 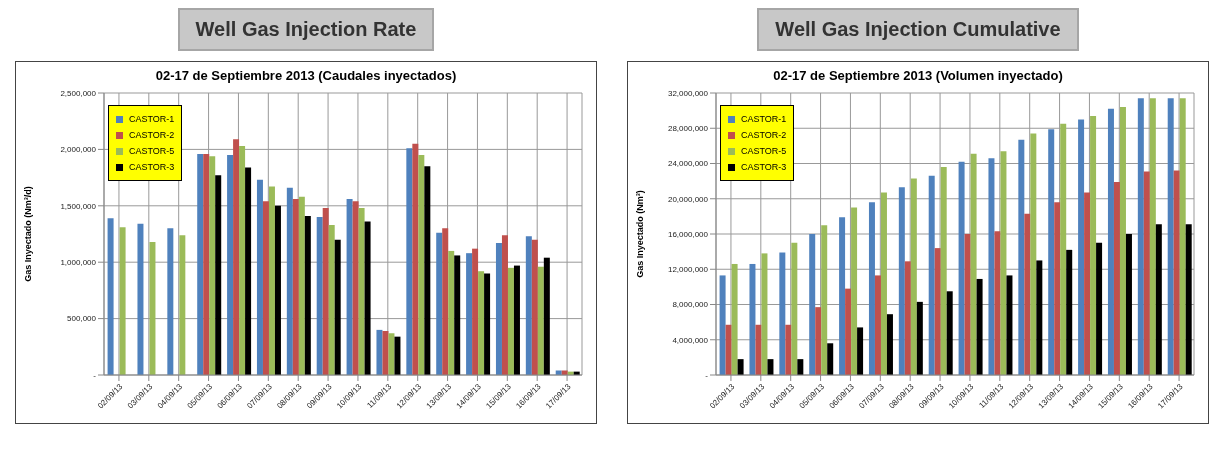 I want to click on y-tick-label: 1,000,000, so click(x=78, y=263).